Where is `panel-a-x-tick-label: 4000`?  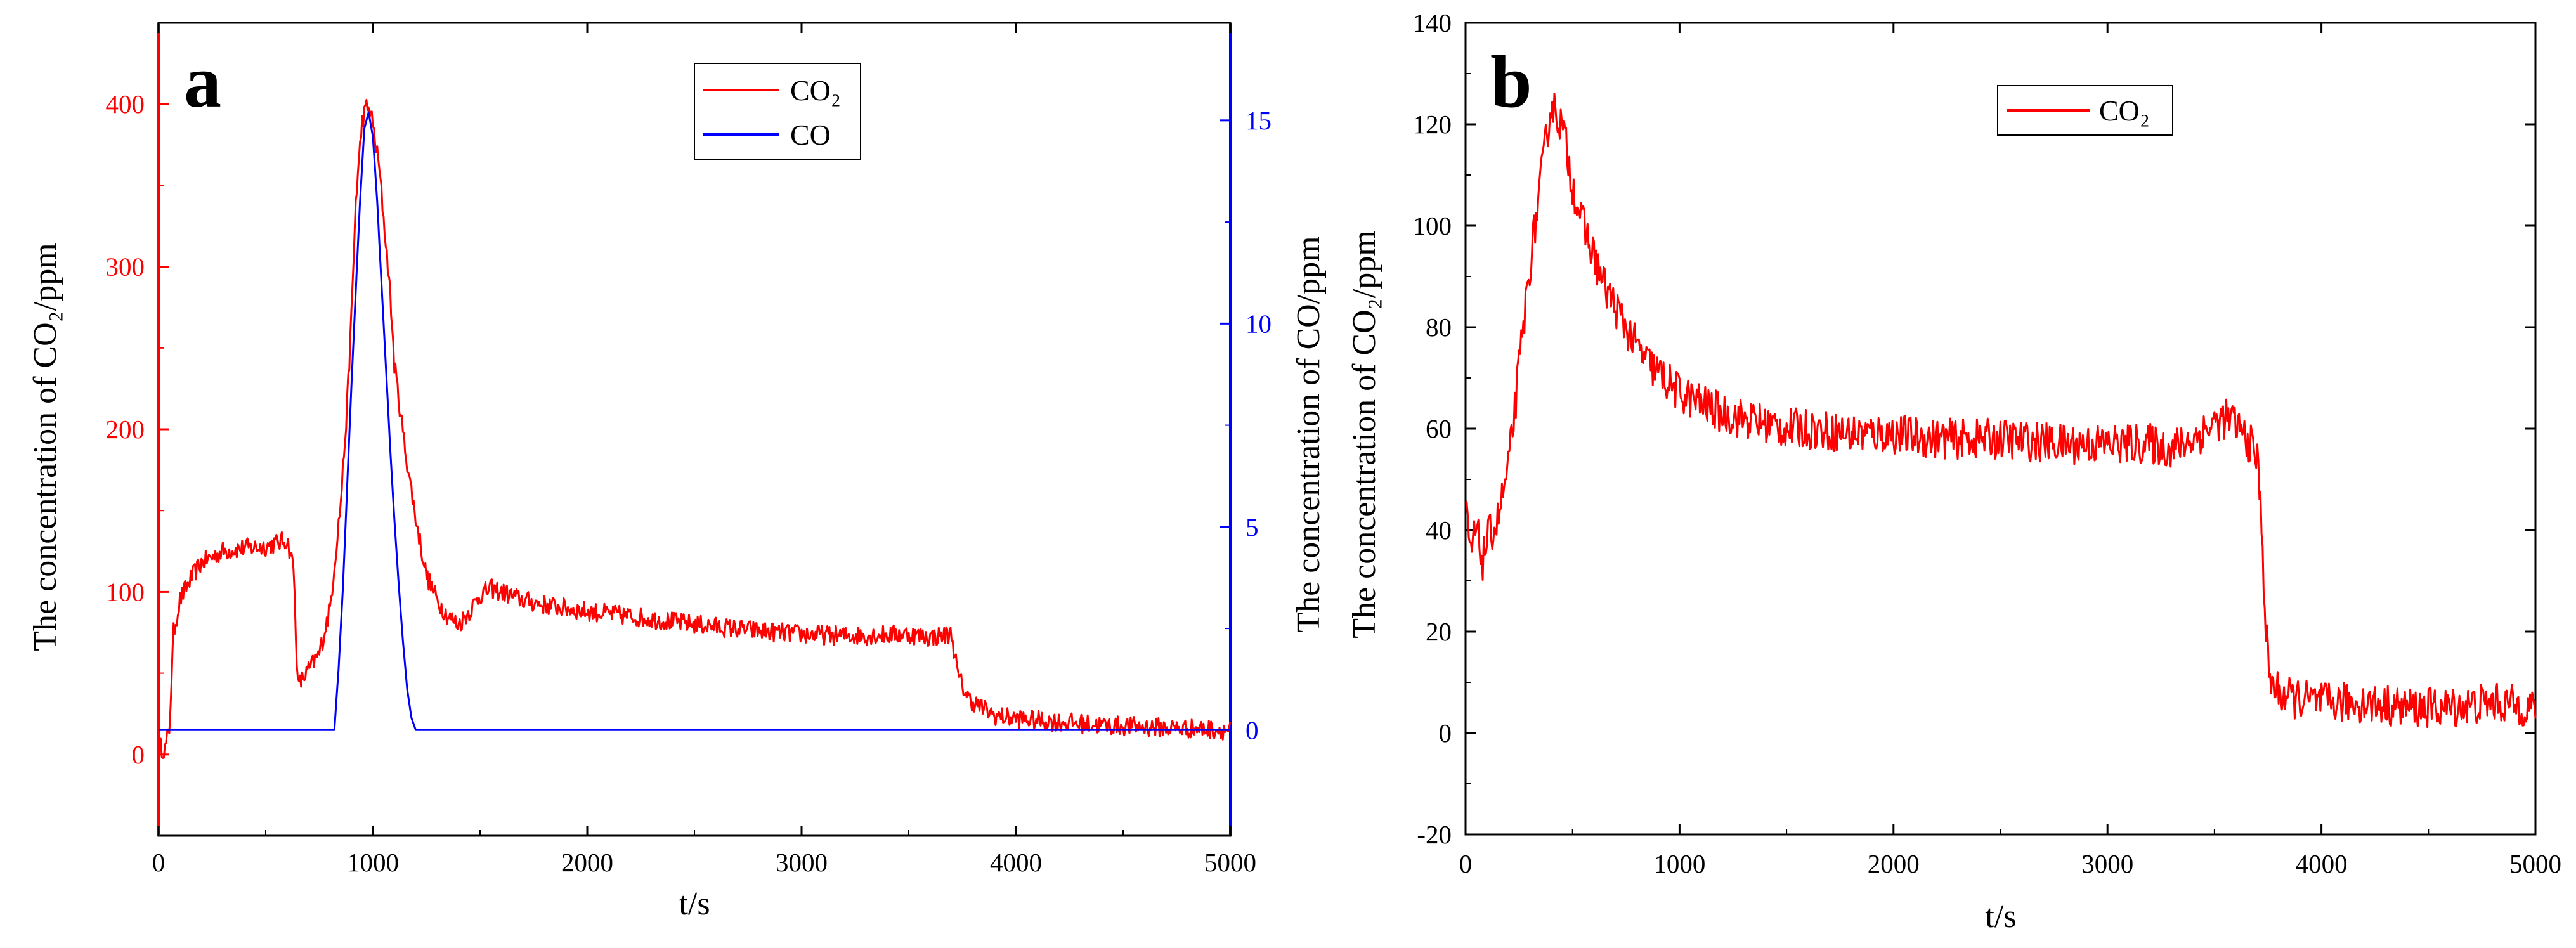
panel-a-x-tick-label: 4000 is located at coordinates (1016, 862).